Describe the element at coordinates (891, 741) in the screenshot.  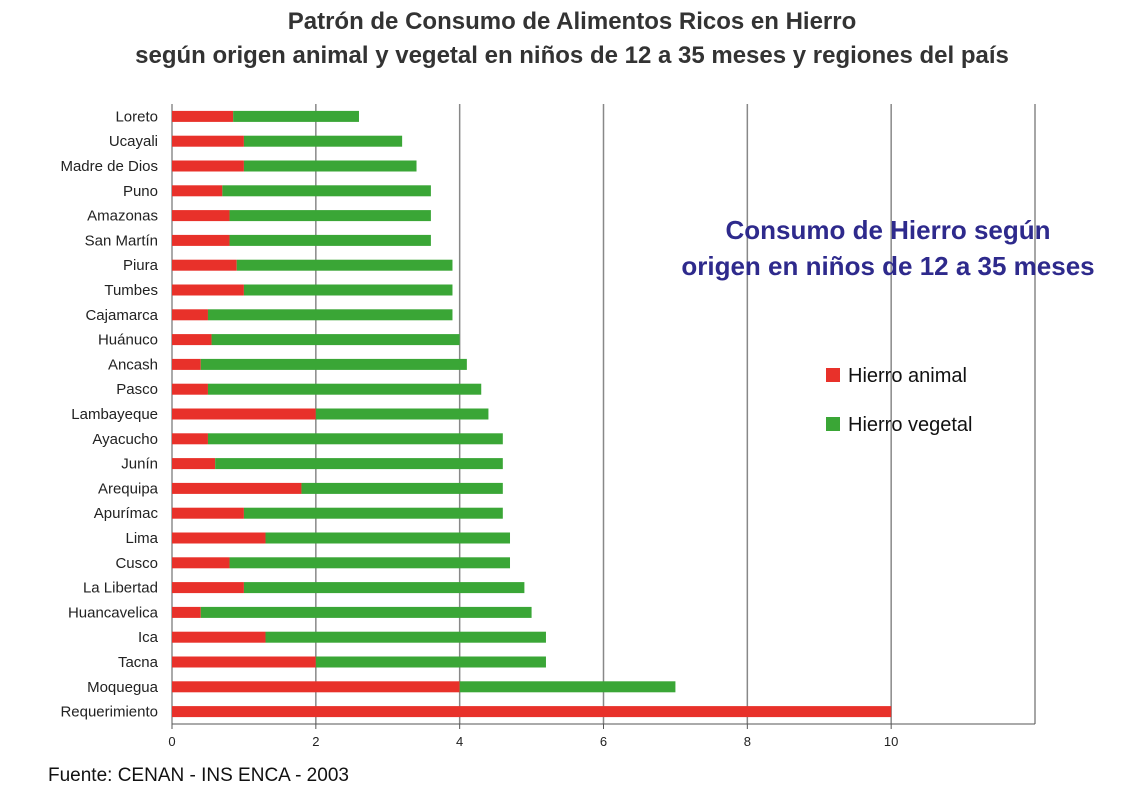
I see `x-tick-label: 10` at that location.